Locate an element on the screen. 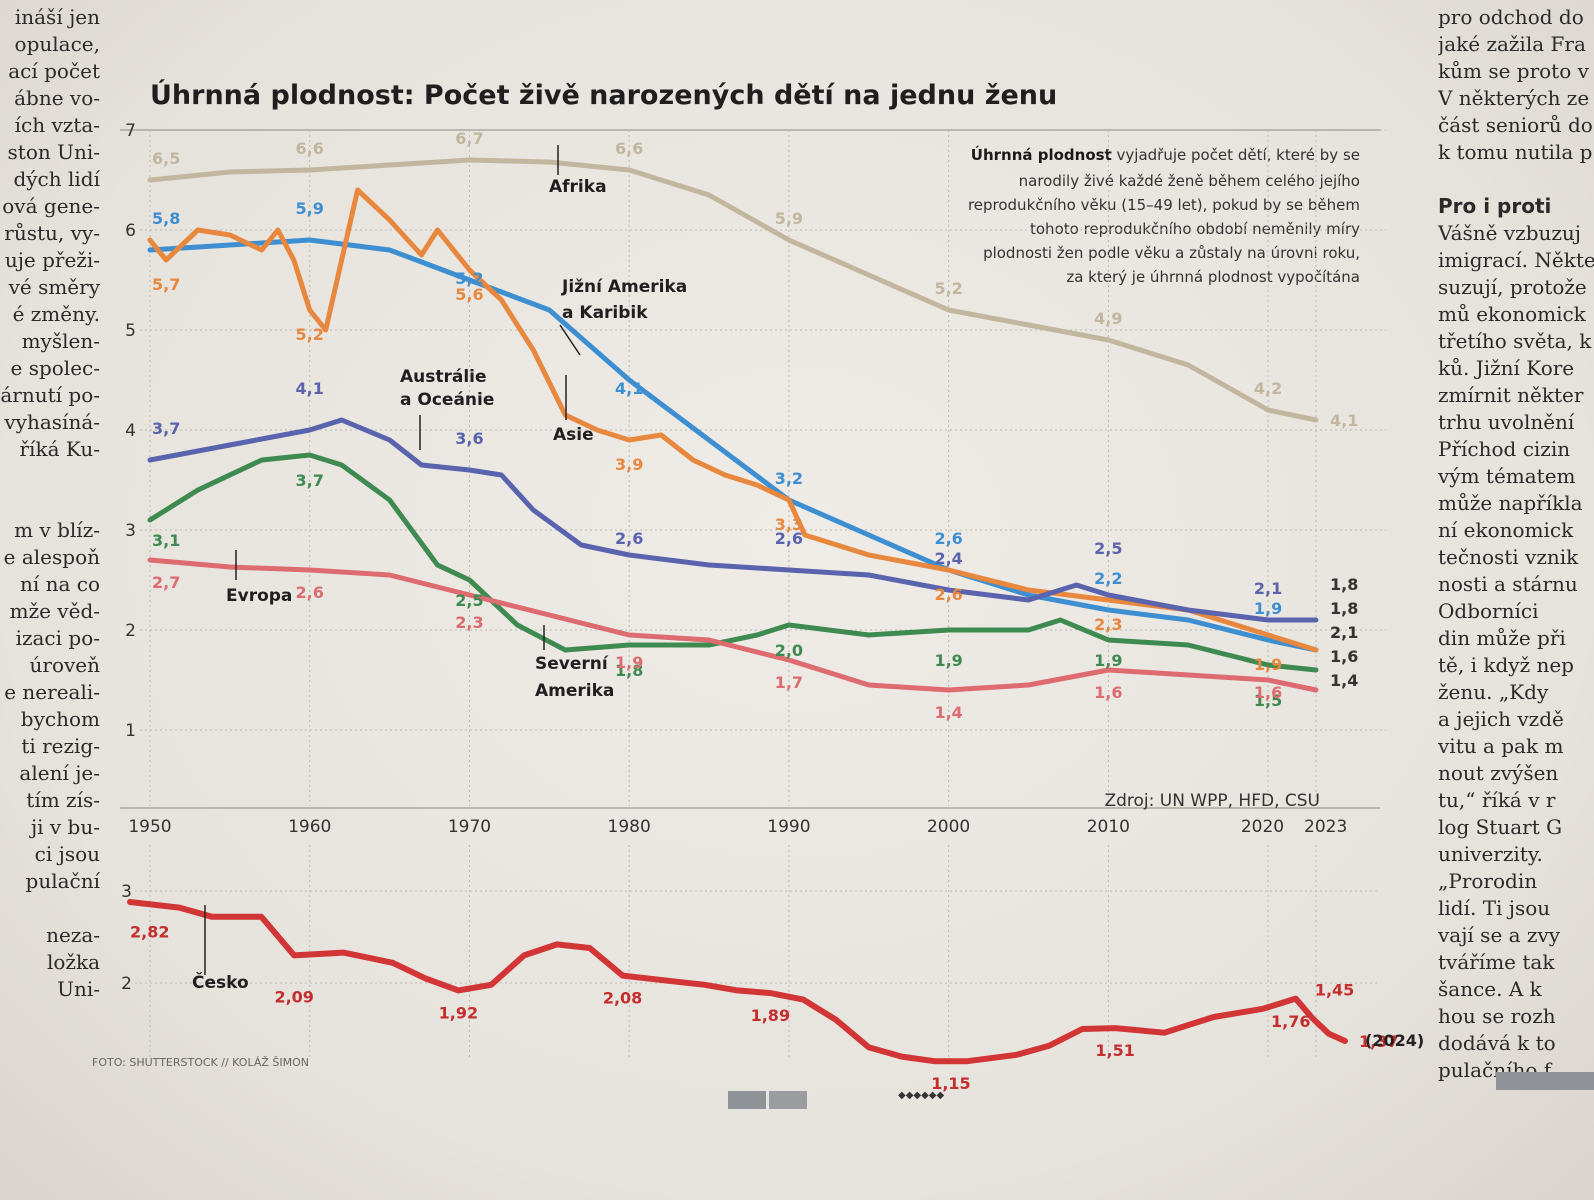 The height and width of the screenshot is (1200, 1594). article-line: univerzity. is located at coordinates (1490, 854).